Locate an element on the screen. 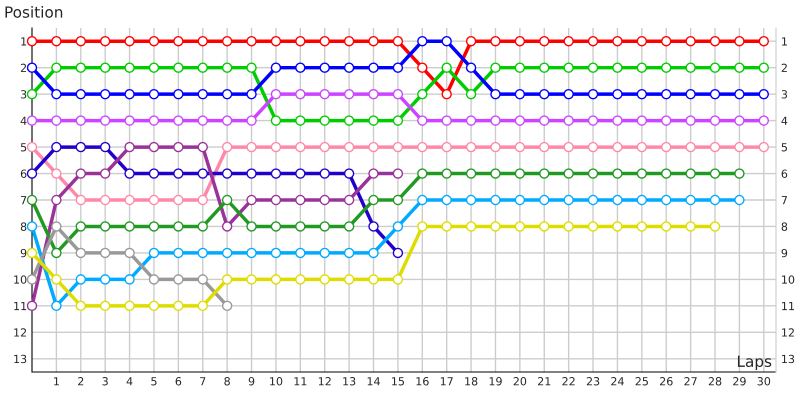  y2-tick-label: 3 is located at coordinates (785, 94).